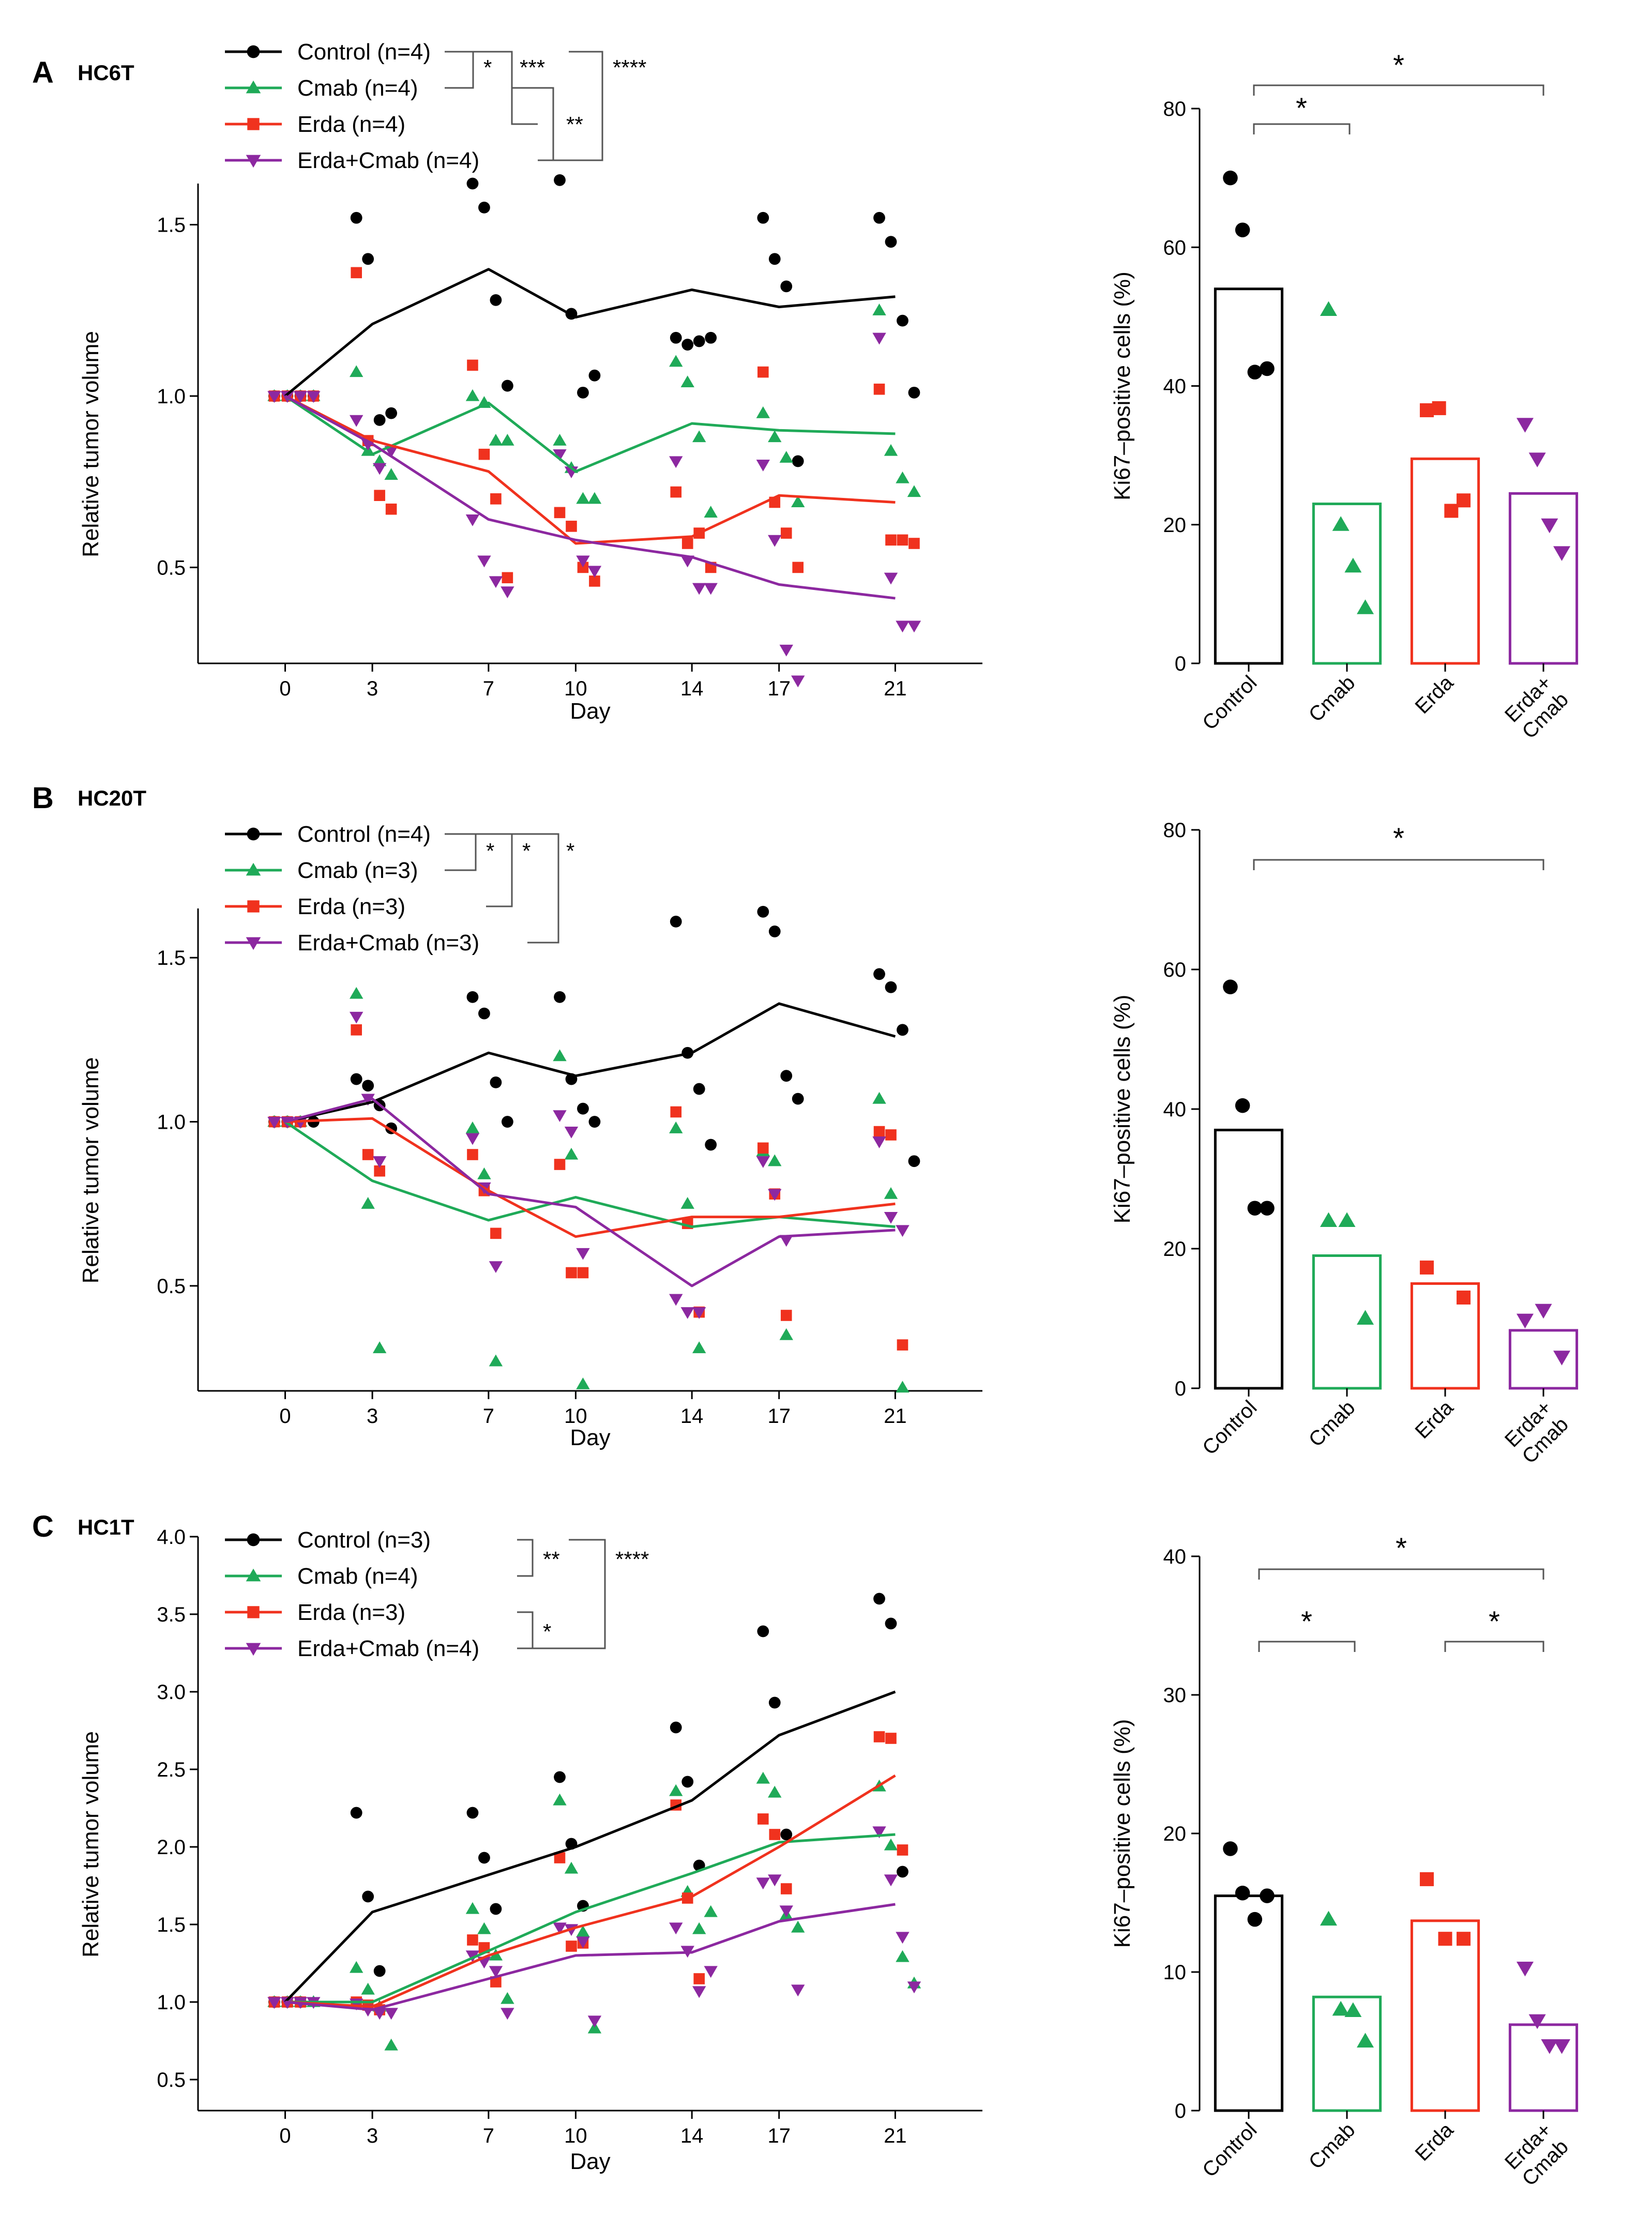  I want to click on b-bar-bar-control, so click(1249, 1259).